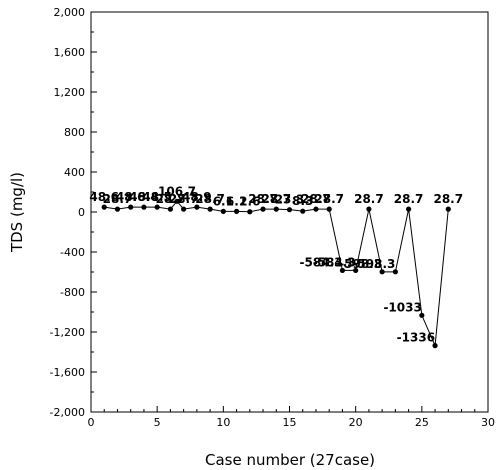 This screenshot has height=470, width=502. Describe the element at coordinates (416, 338) in the screenshot. I see `data-label: -1336` at that location.